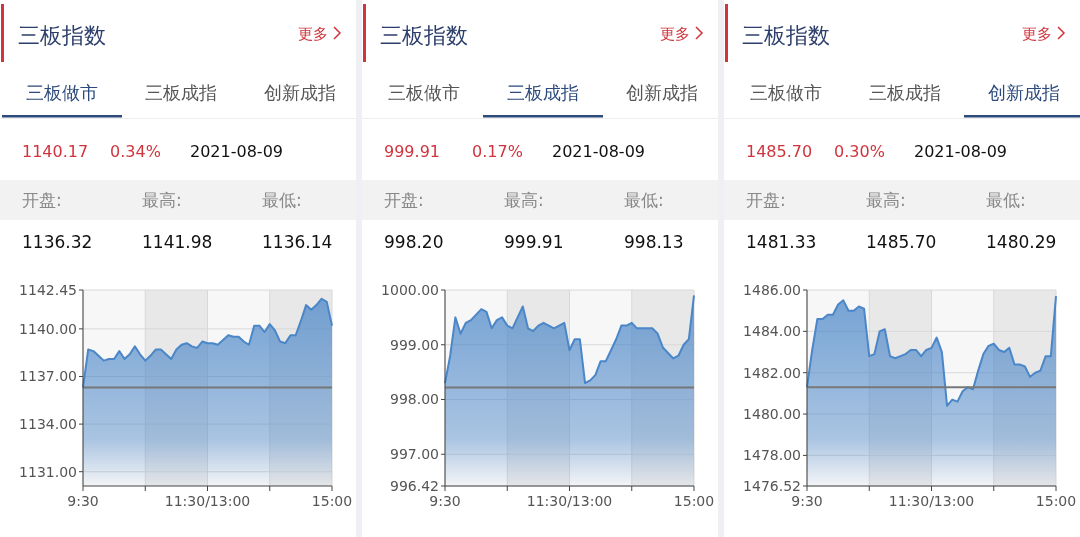 This screenshot has width=1080, height=537. Describe the element at coordinates (410, 290) in the screenshot. I see `y-tick-label: 1000.00` at that location.